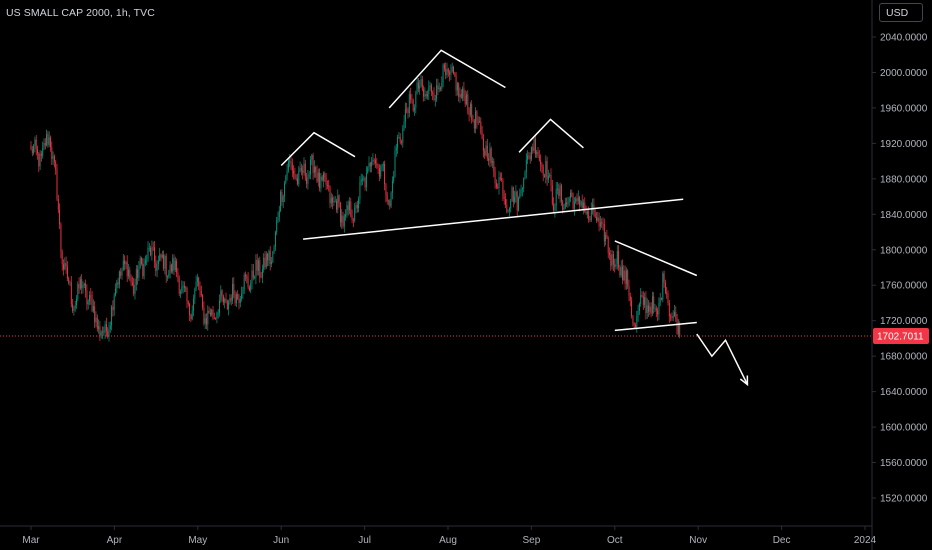  Describe the element at coordinates (904, 38) in the screenshot. I see `price-tick-label: 2040.0000` at that location.